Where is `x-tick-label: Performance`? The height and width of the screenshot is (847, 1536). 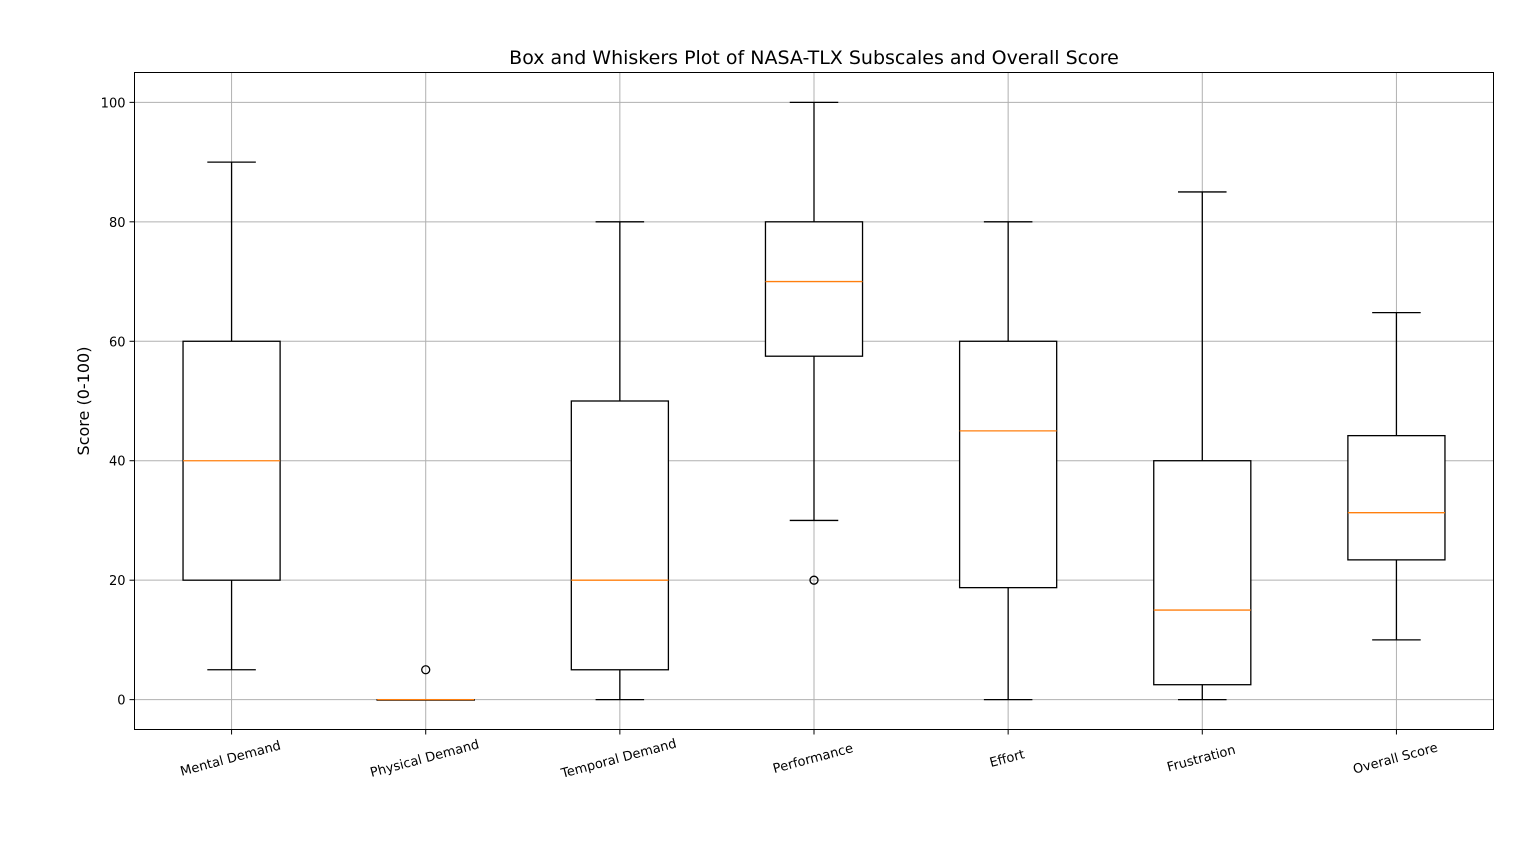
x-tick-label: Performance is located at coordinates (812, 759).